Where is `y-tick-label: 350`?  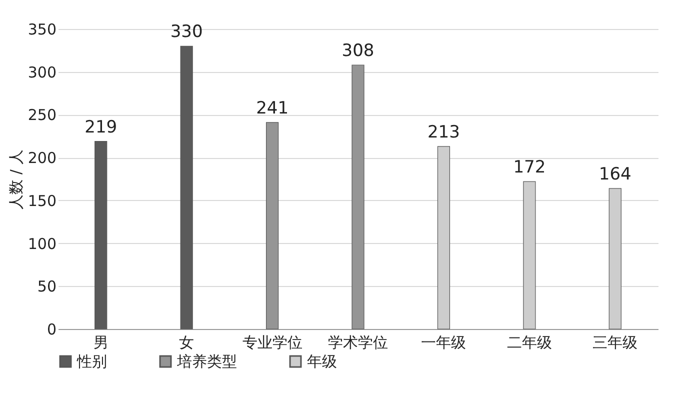 y-tick-label: 350 is located at coordinates (42, 29).